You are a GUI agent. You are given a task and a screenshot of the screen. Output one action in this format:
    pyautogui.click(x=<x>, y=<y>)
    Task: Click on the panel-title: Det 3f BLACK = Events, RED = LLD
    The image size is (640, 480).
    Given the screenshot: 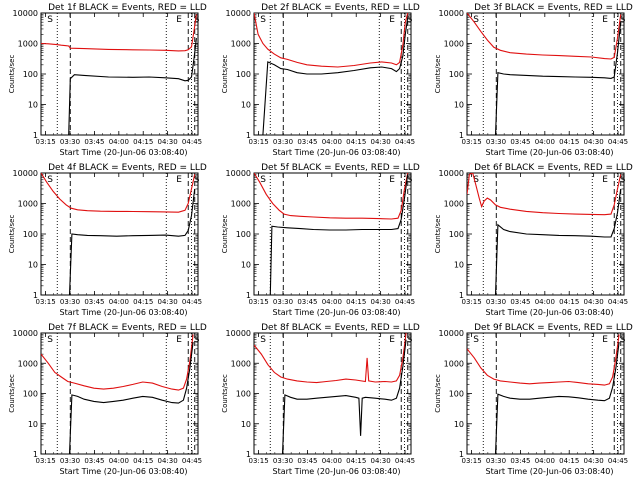 What is the action you would take?
    pyautogui.click(x=553, y=8)
    